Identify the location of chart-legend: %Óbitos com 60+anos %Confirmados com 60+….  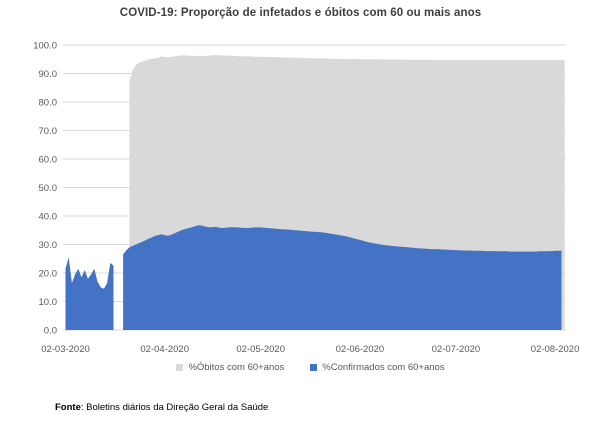
(305, 367).